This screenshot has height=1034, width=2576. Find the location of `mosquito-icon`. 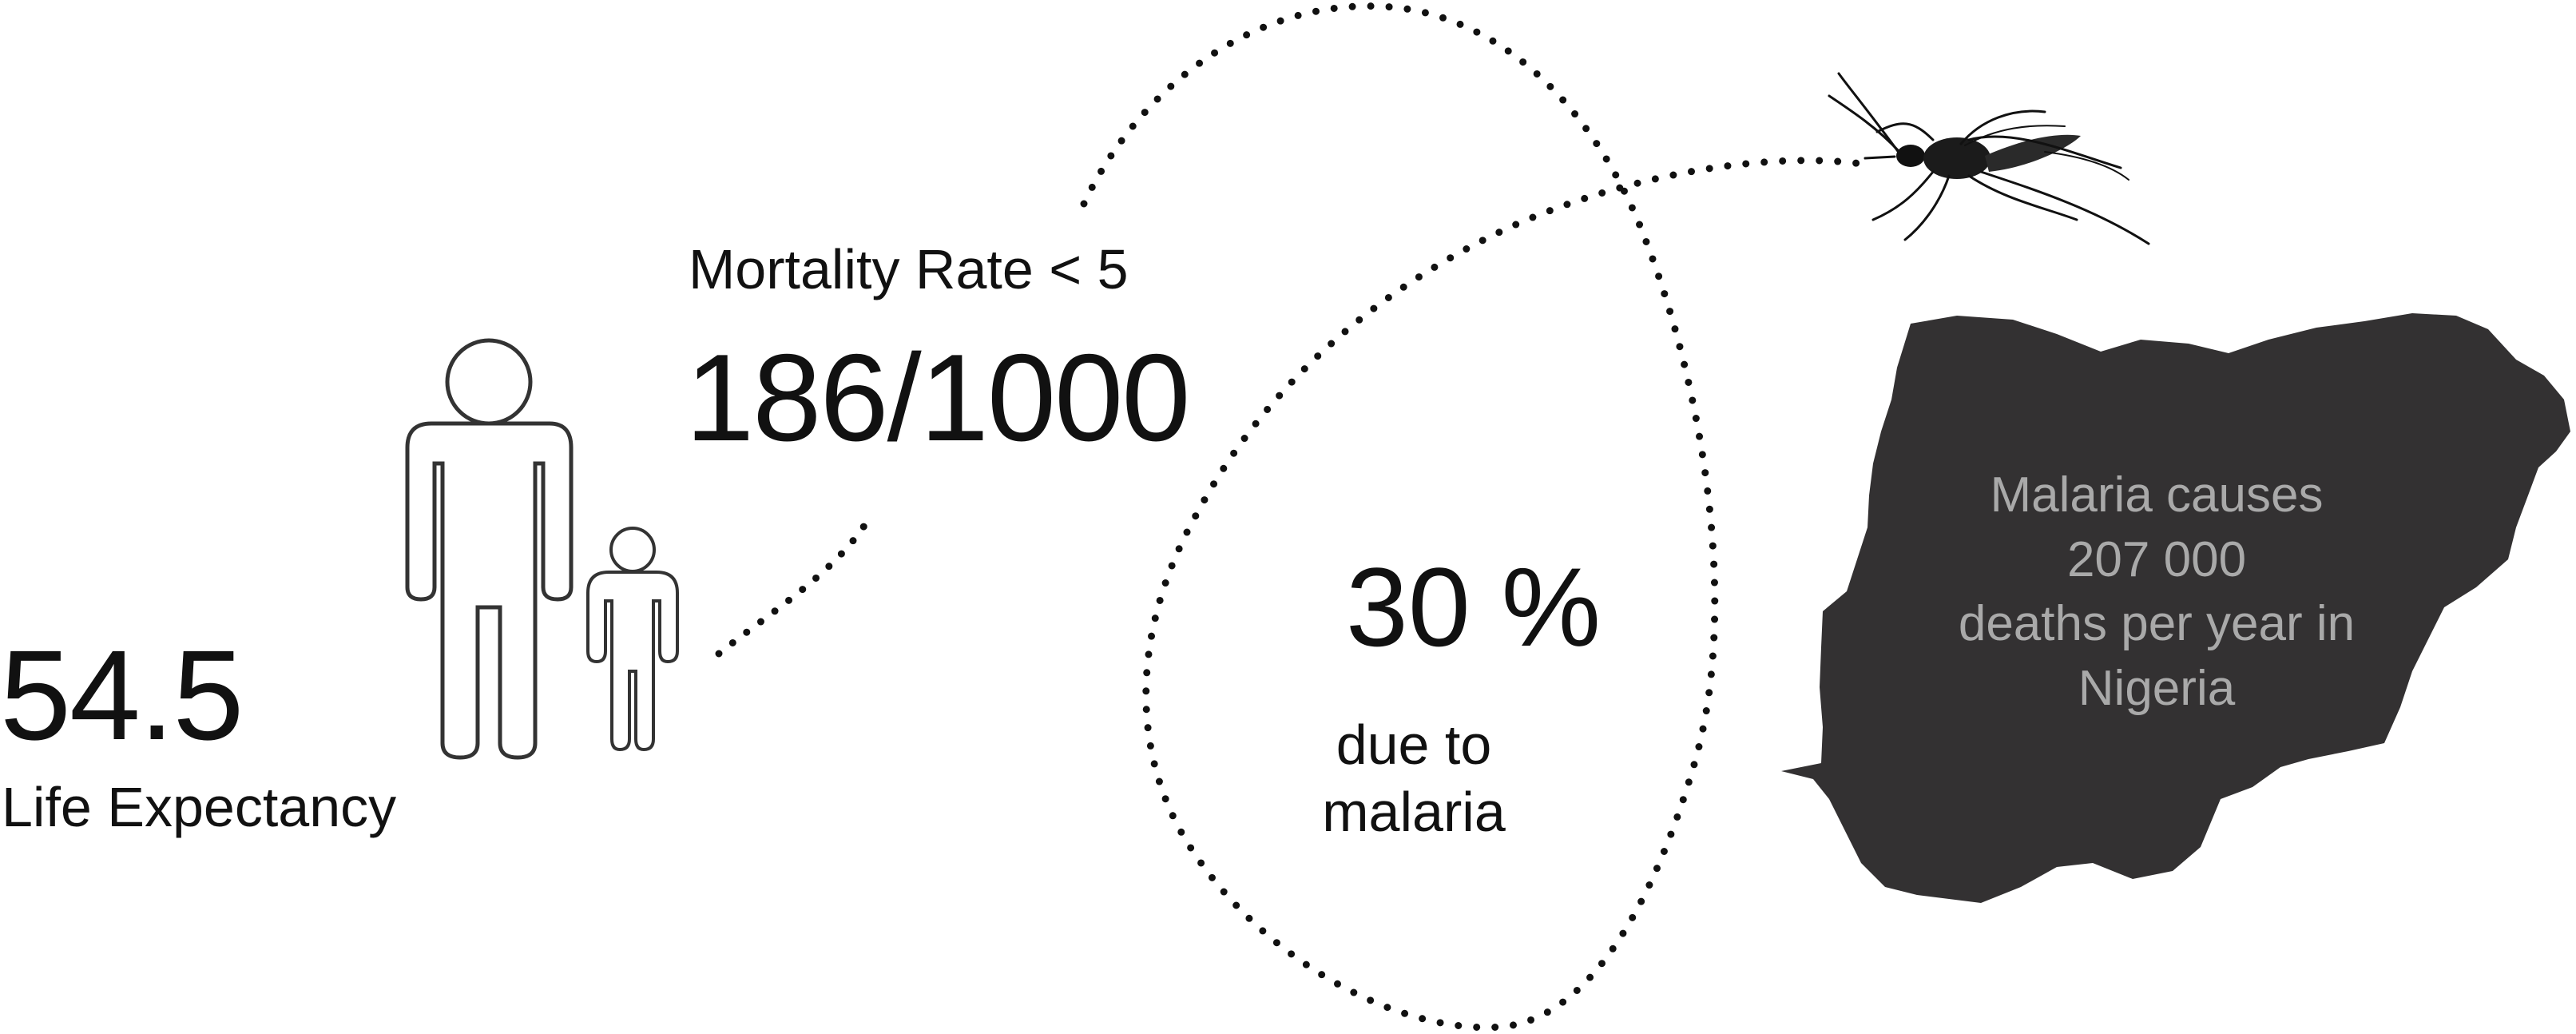

mosquito-icon is located at coordinates (1989, 159).